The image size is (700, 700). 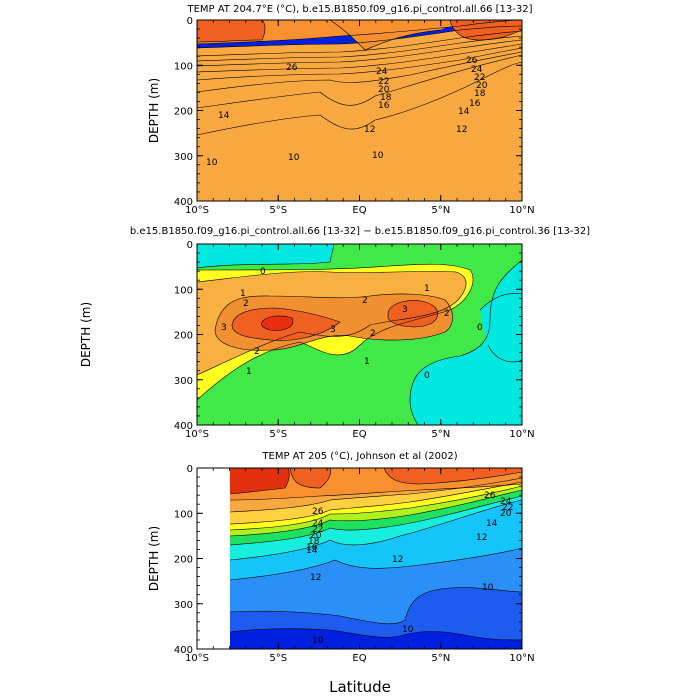 I want to click on contour-lines-model, so click(x=359, y=78).